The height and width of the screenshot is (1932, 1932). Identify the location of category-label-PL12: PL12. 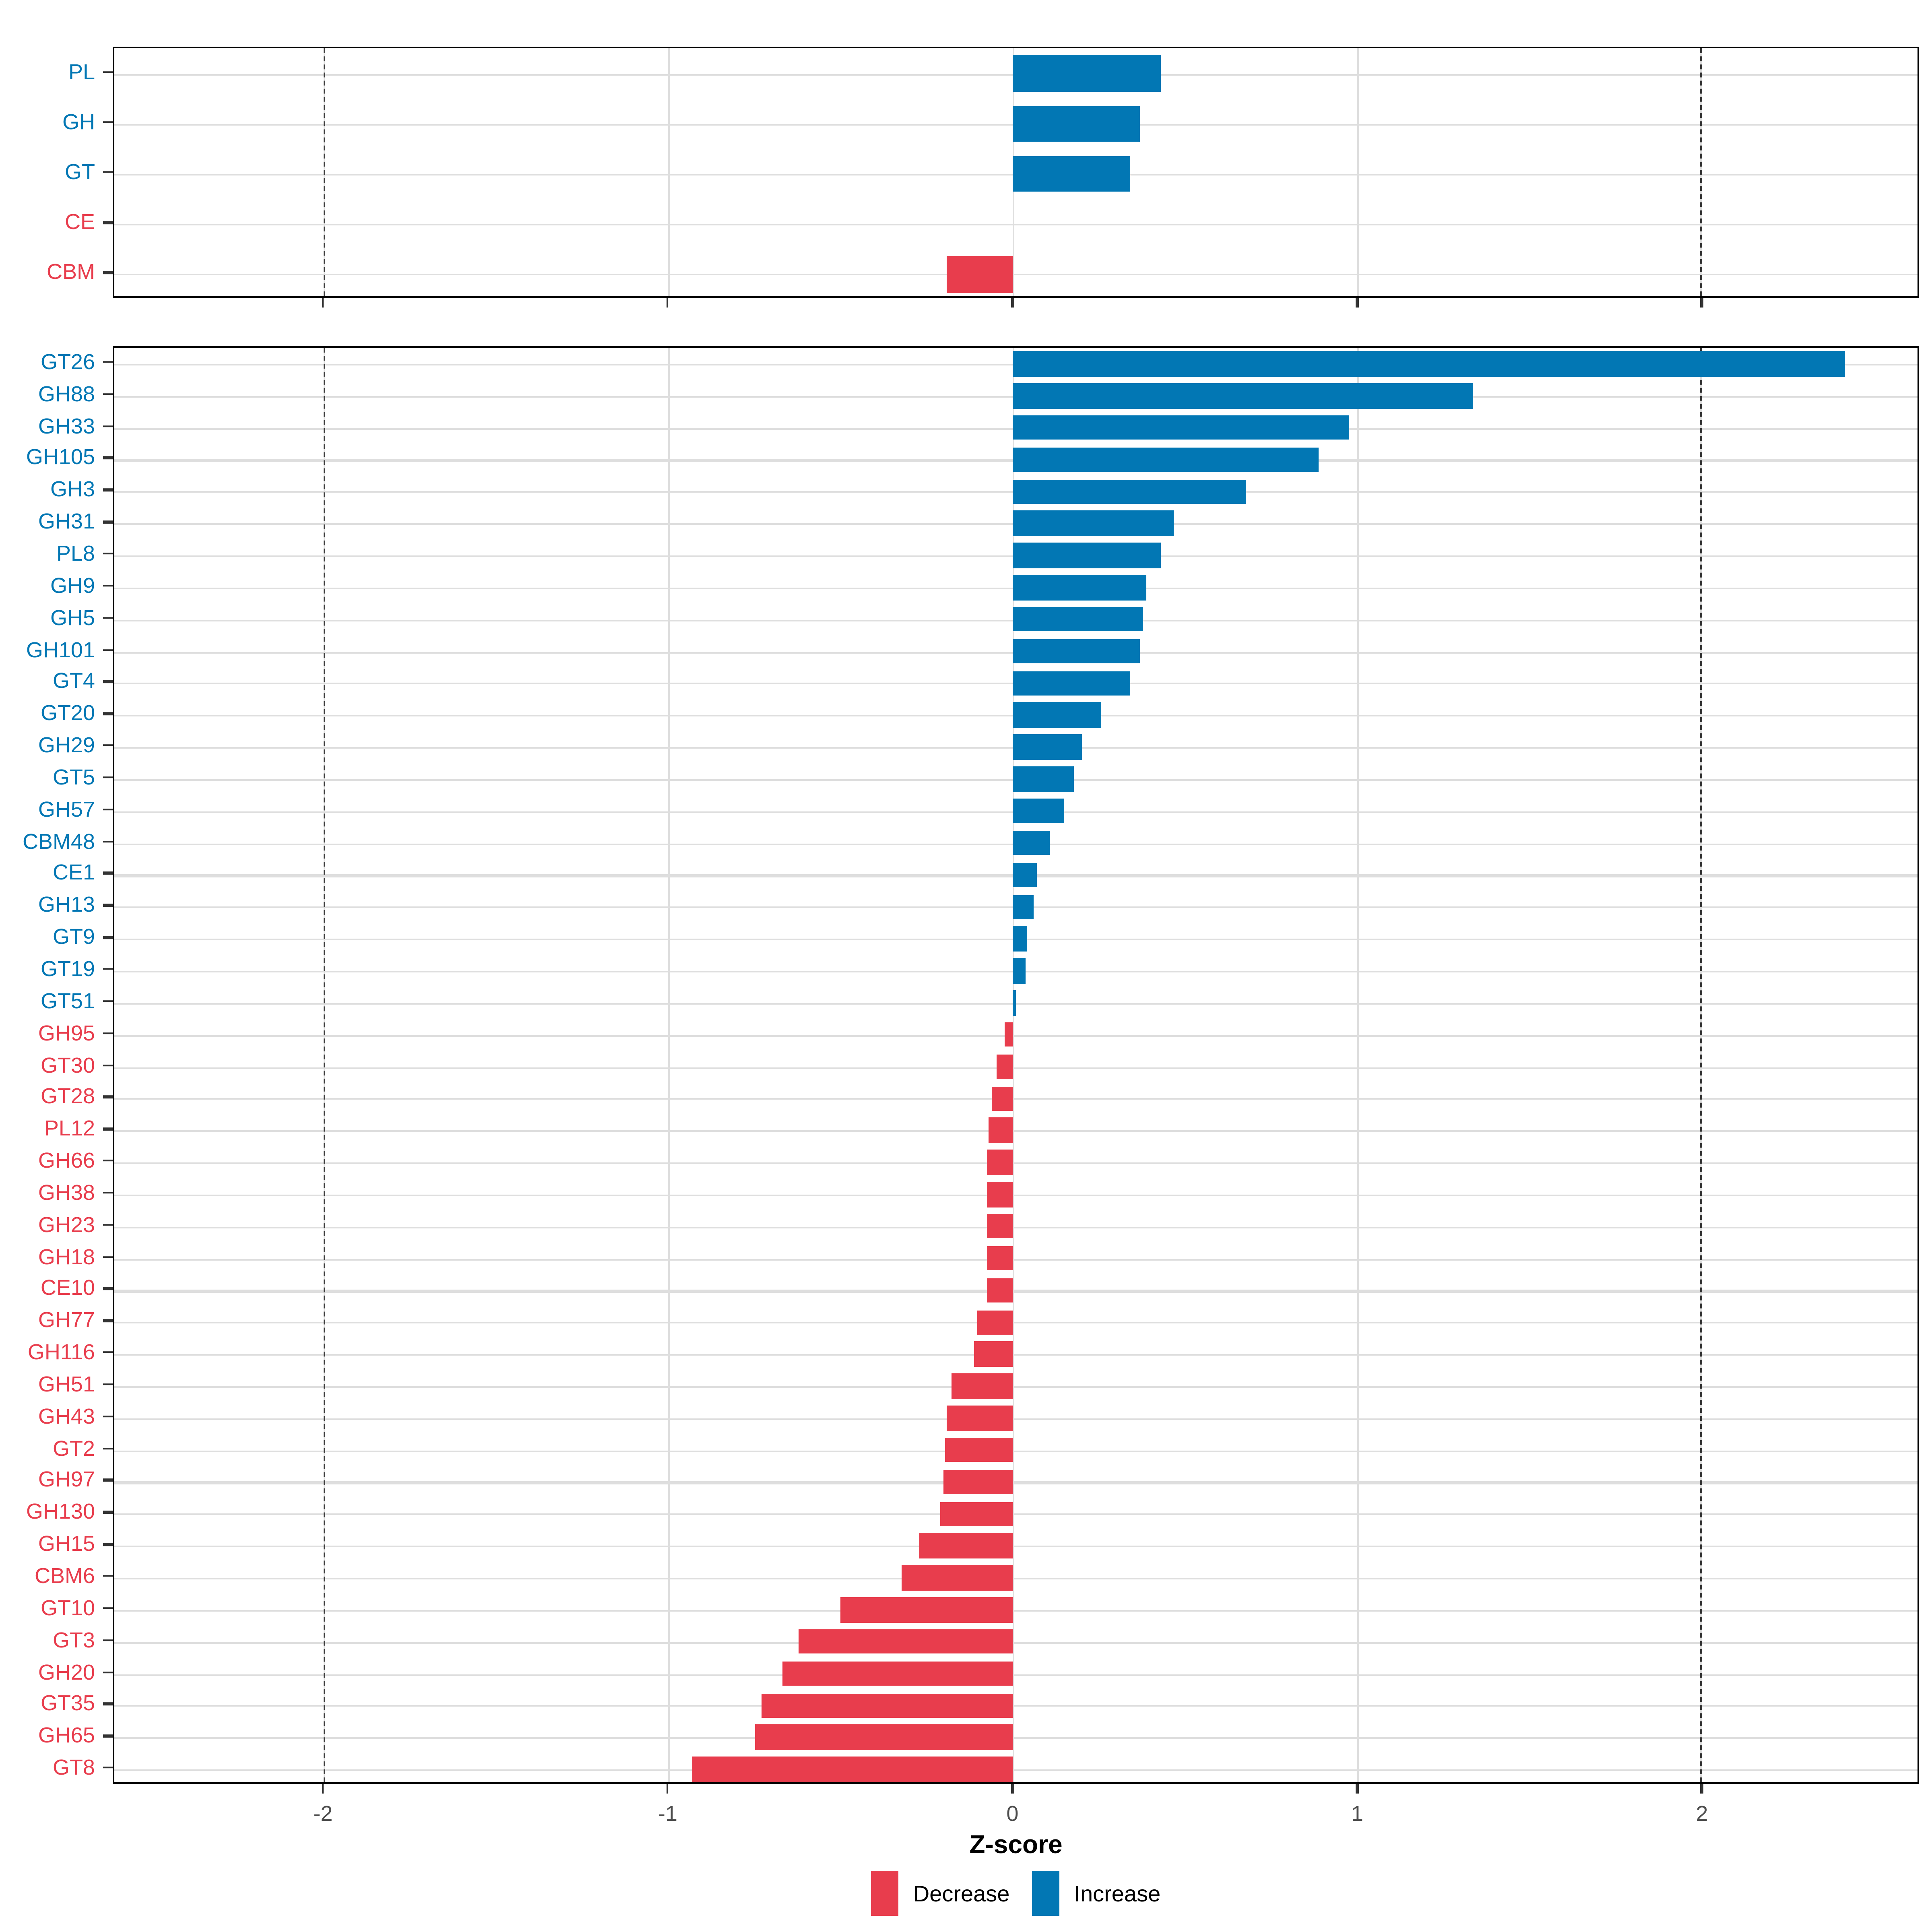
(69, 1128).